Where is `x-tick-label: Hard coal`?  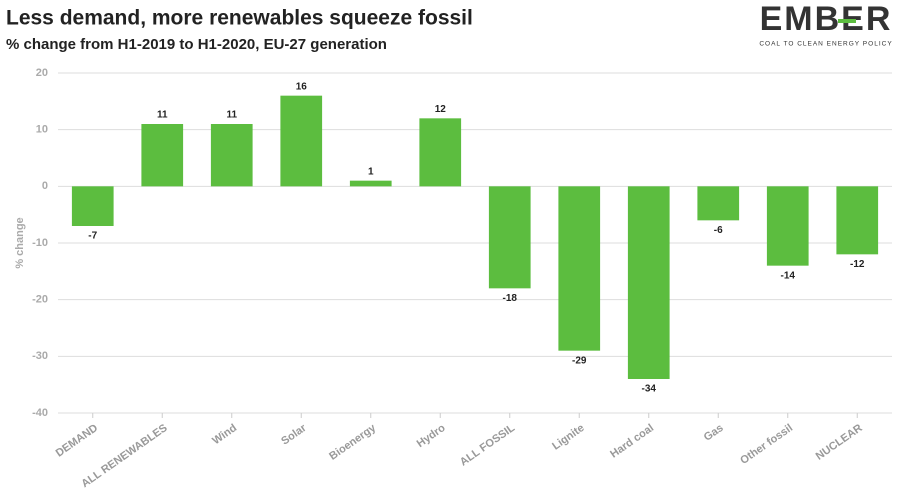 x-tick-label: Hard coal is located at coordinates (632, 441).